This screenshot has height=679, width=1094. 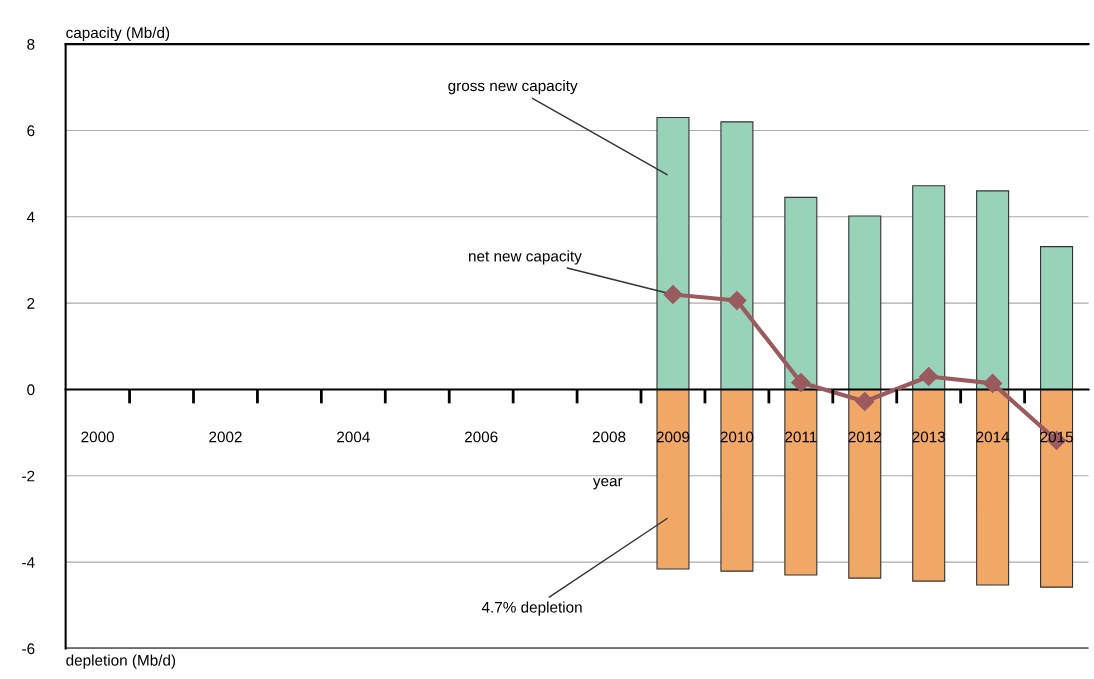 What do you see at coordinates (30, 217) in the screenshot?
I see `y-tick-label: 4` at bounding box center [30, 217].